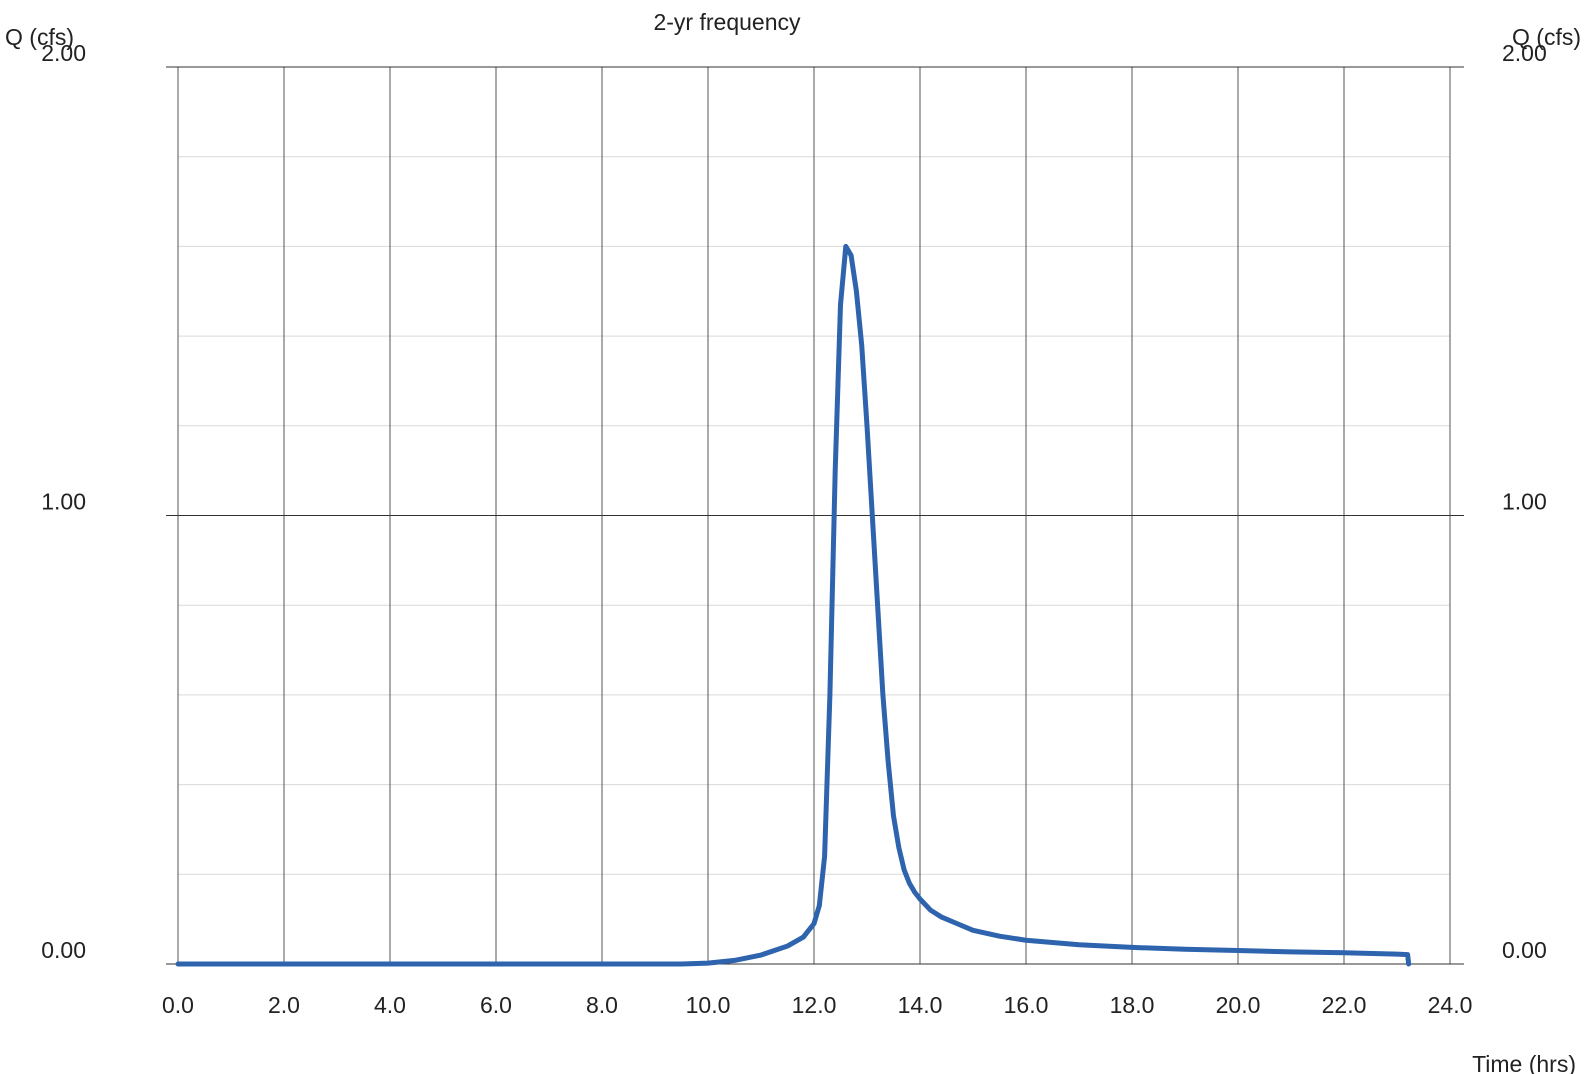  What do you see at coordinates (63, 950) in the screenshot?
I see `y-tick-label-left: 0.00` at bounding box center [63, 950].